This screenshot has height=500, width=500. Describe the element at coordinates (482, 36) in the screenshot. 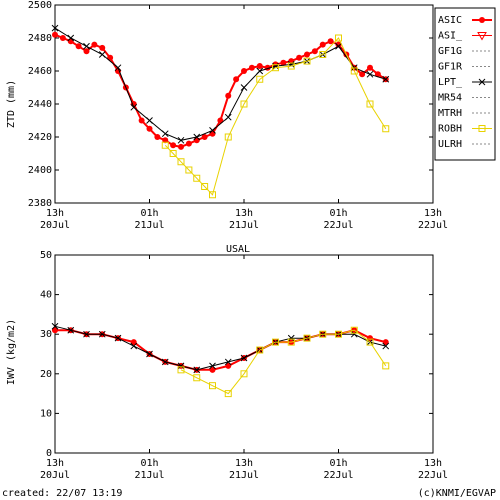

I see `legend-marker-asi` at that location.